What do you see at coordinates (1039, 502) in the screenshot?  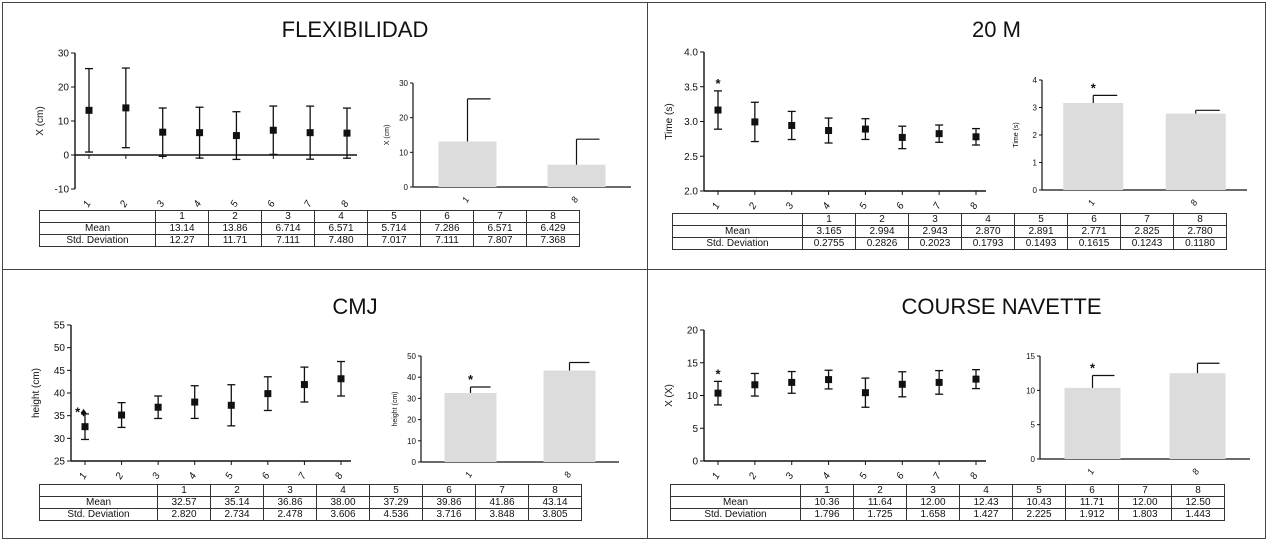 I see `table-cell: 10.43` at bounding box center [1039, 502].